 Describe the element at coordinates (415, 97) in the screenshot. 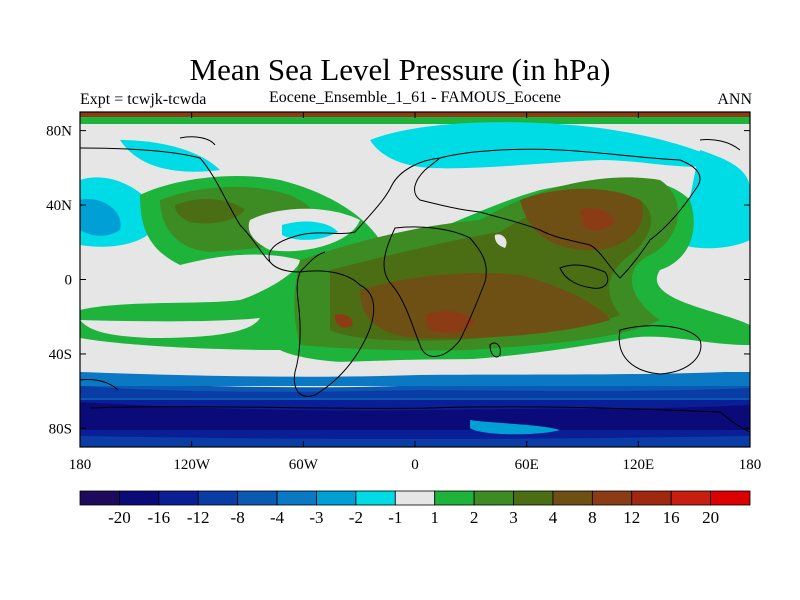

I see `ensemble-label: Eocene_Ensemble_1_61 - FAMOUS_Eocene` at that location.